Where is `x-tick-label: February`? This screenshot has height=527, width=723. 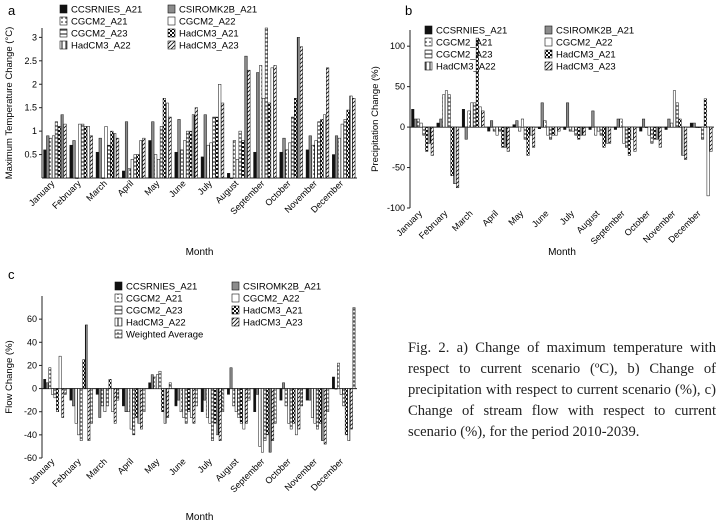
x-tick-label: February is located at coordinates (66, 194).